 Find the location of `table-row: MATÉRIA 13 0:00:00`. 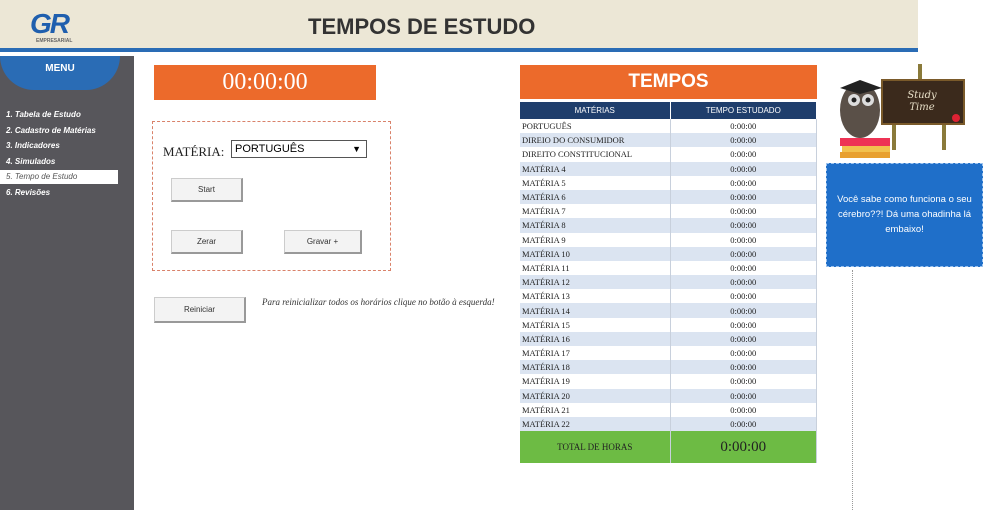

table-row: MATÉRIA 13 0:00:00 is located at coordinates (668, 296).